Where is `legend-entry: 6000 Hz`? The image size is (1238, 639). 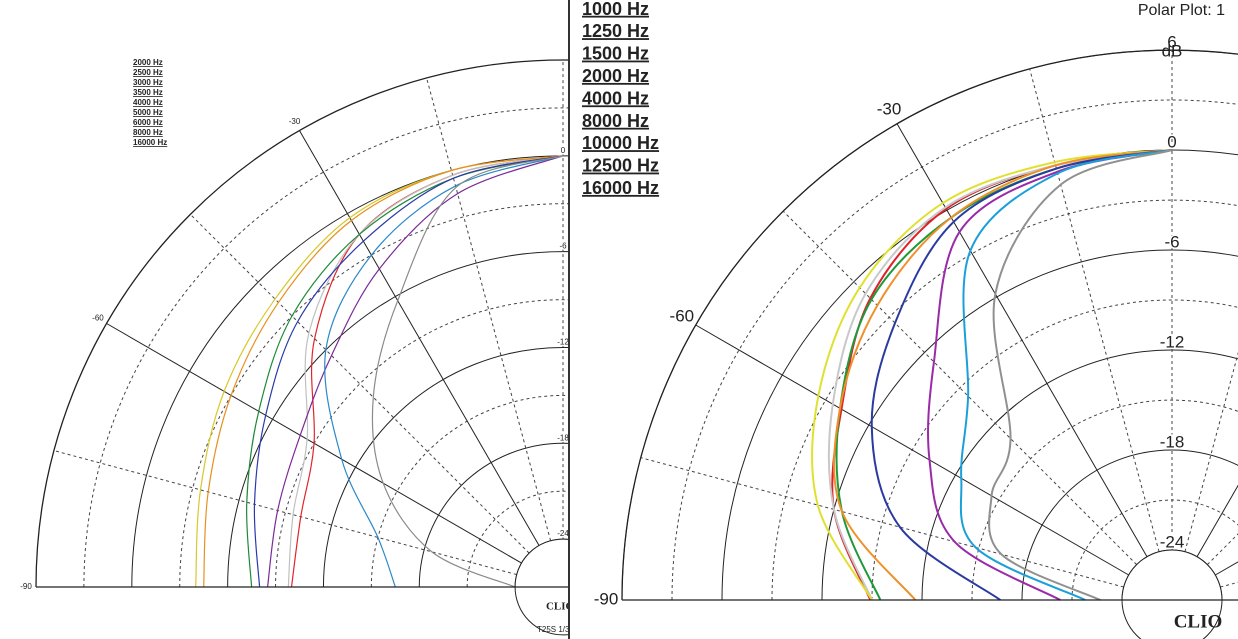 legend-entry: 6000 Hz is located at coordinates (148, 122).